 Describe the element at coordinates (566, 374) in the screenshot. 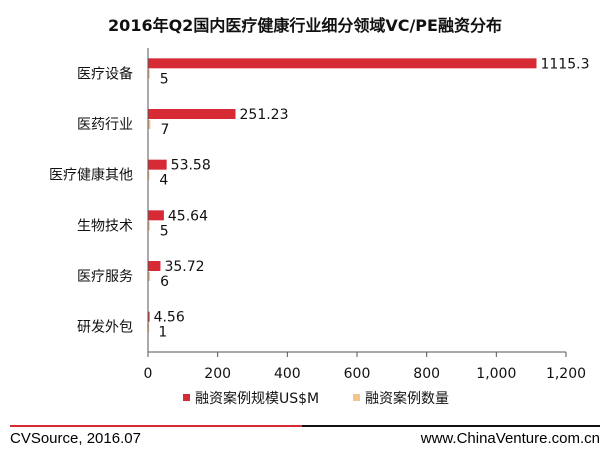

I see `x-tick-label: 1,200` at that location.